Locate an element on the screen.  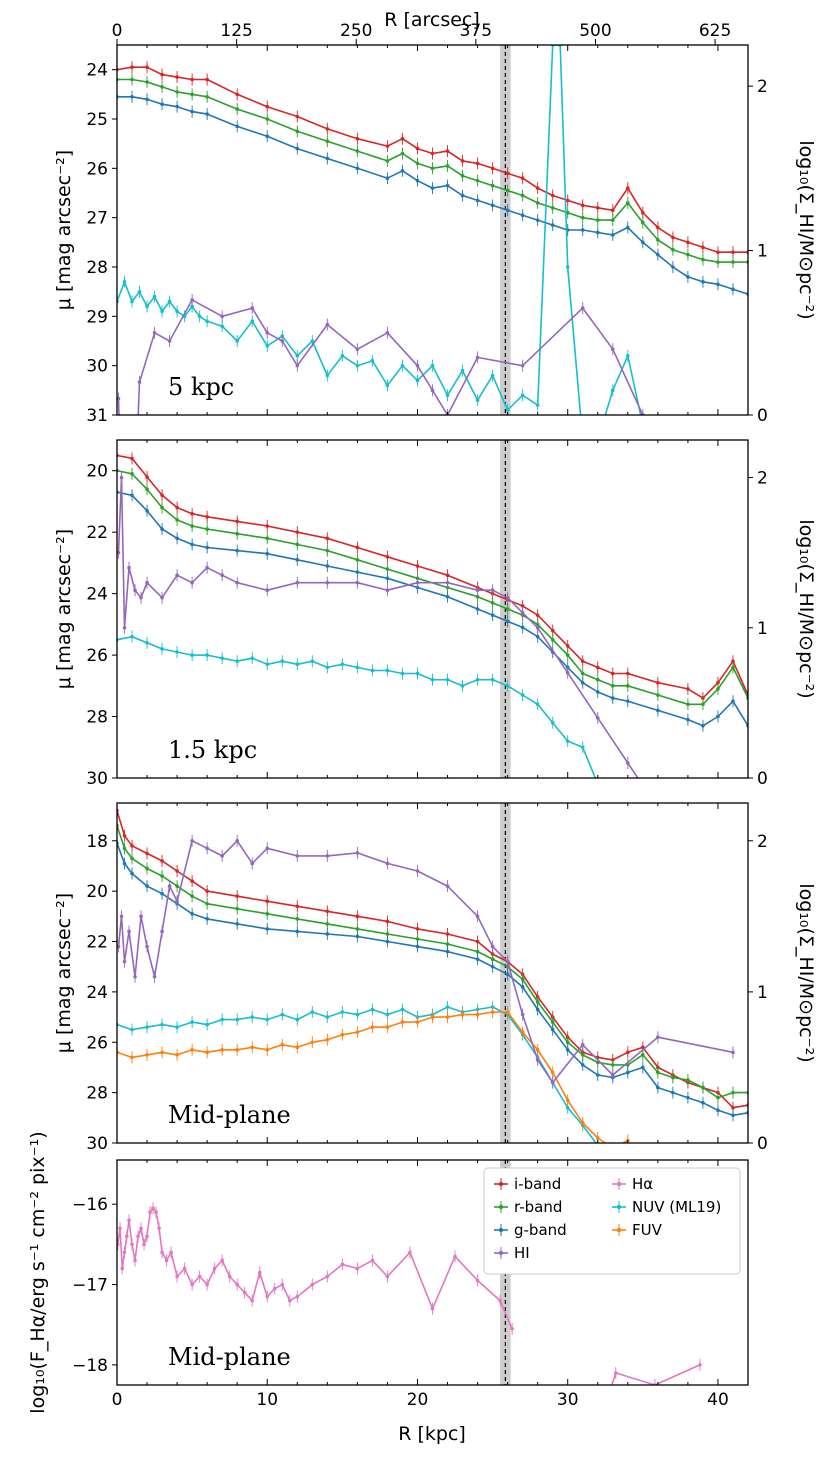
y-tick-label-3: 24 is located at coordinates (97, 993).